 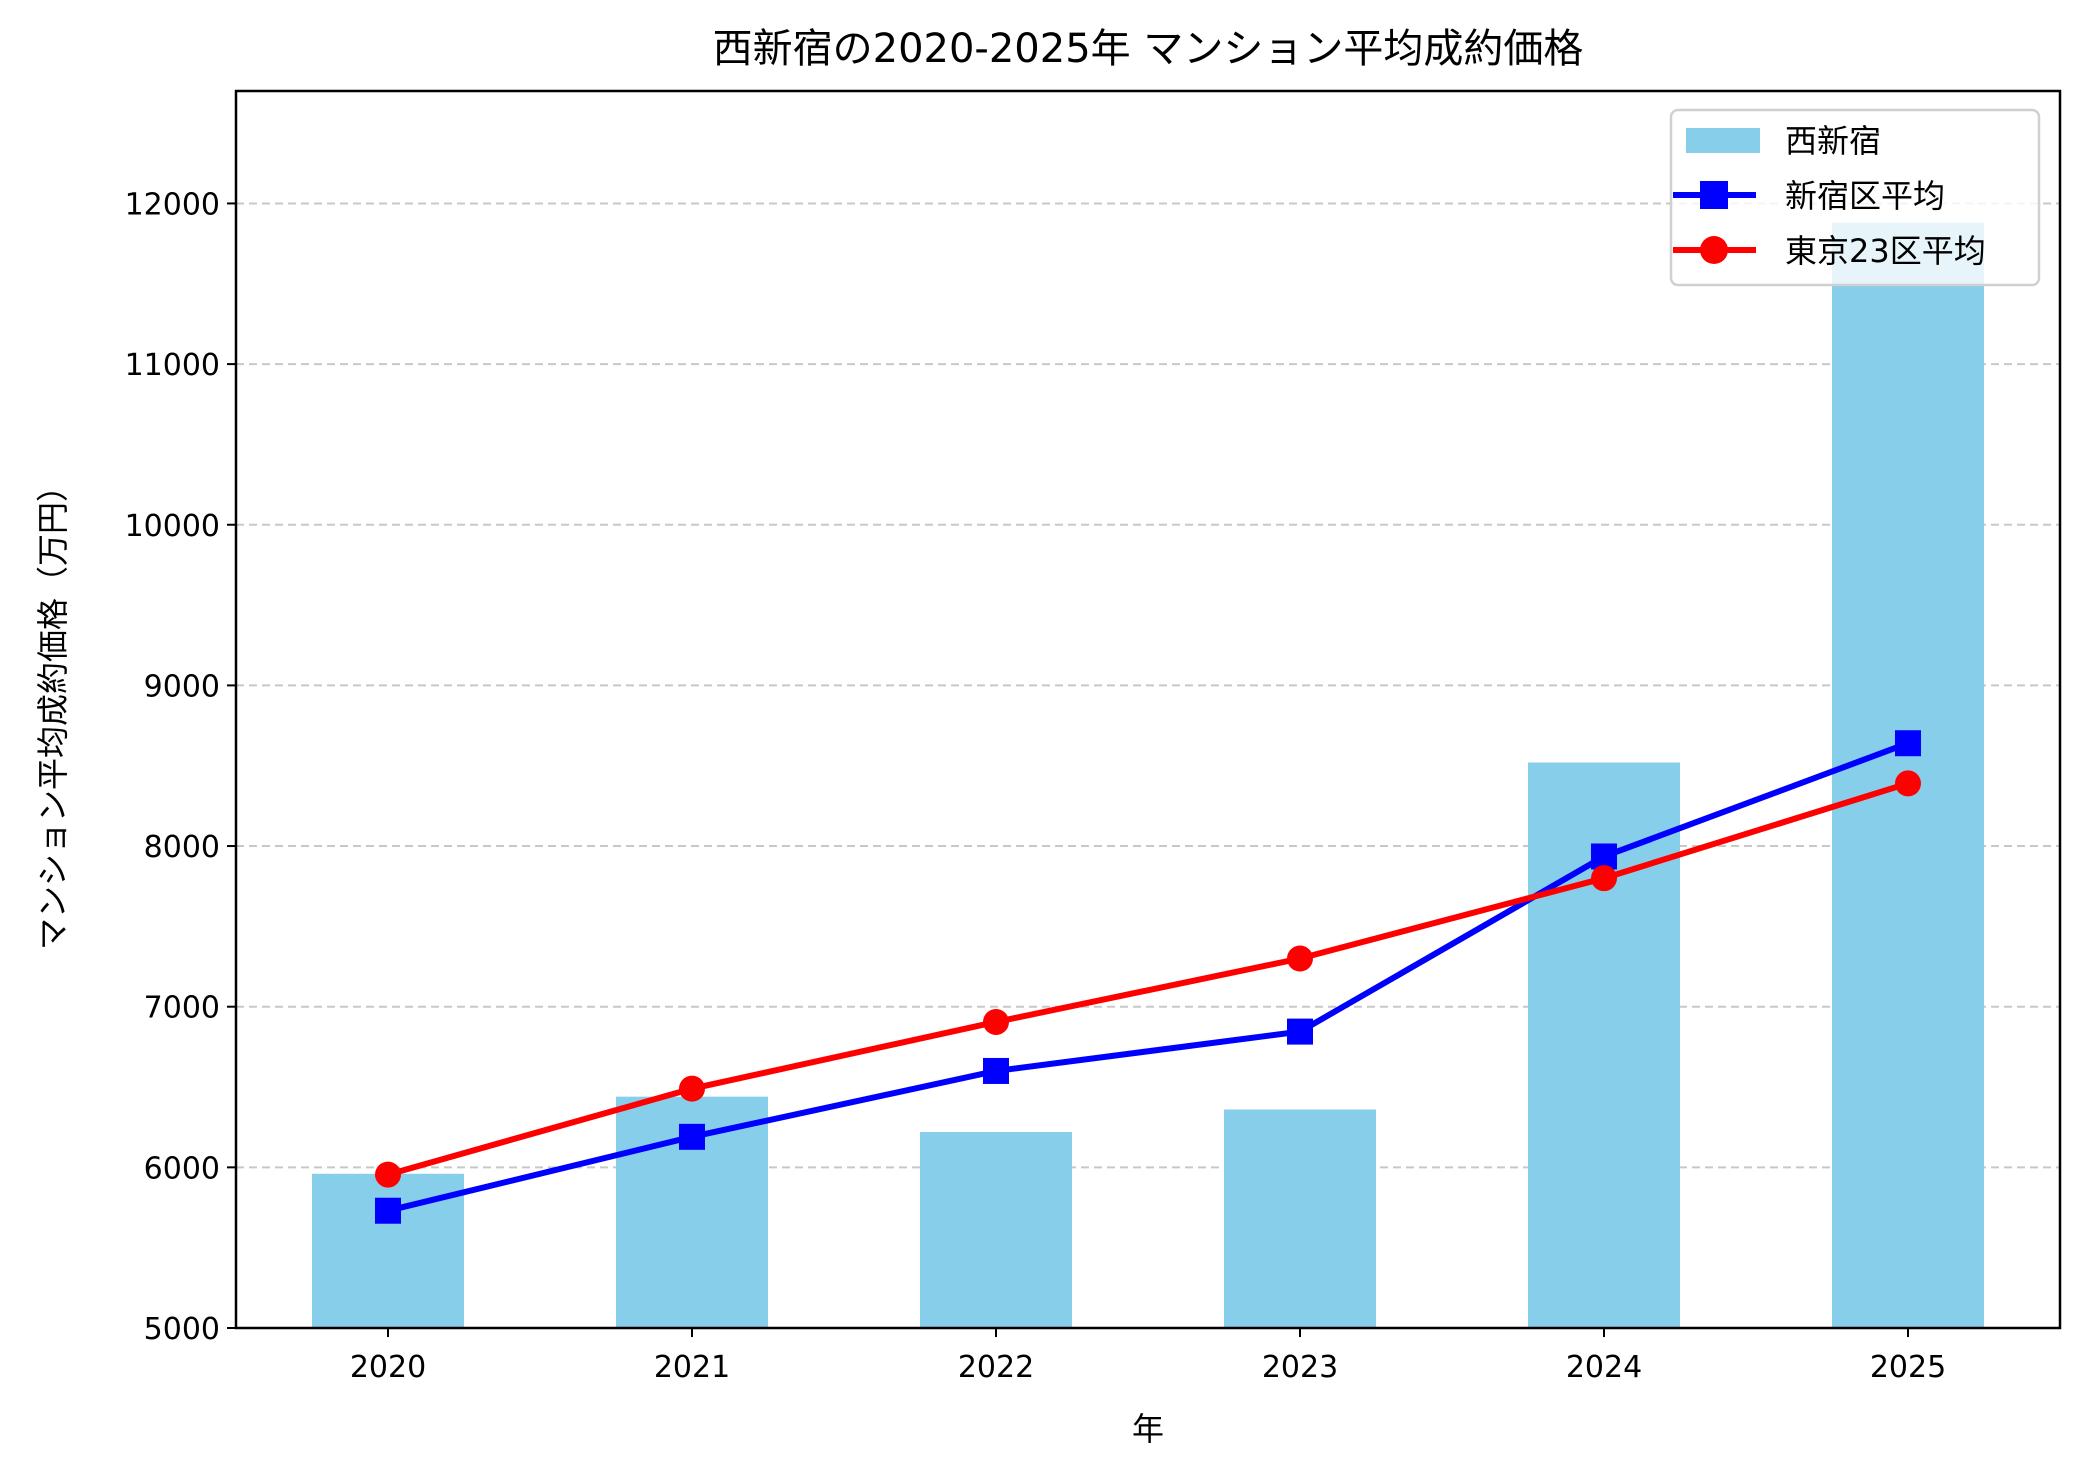 I want to click on y-tick-label: 12000, so click(x=172, y=204).